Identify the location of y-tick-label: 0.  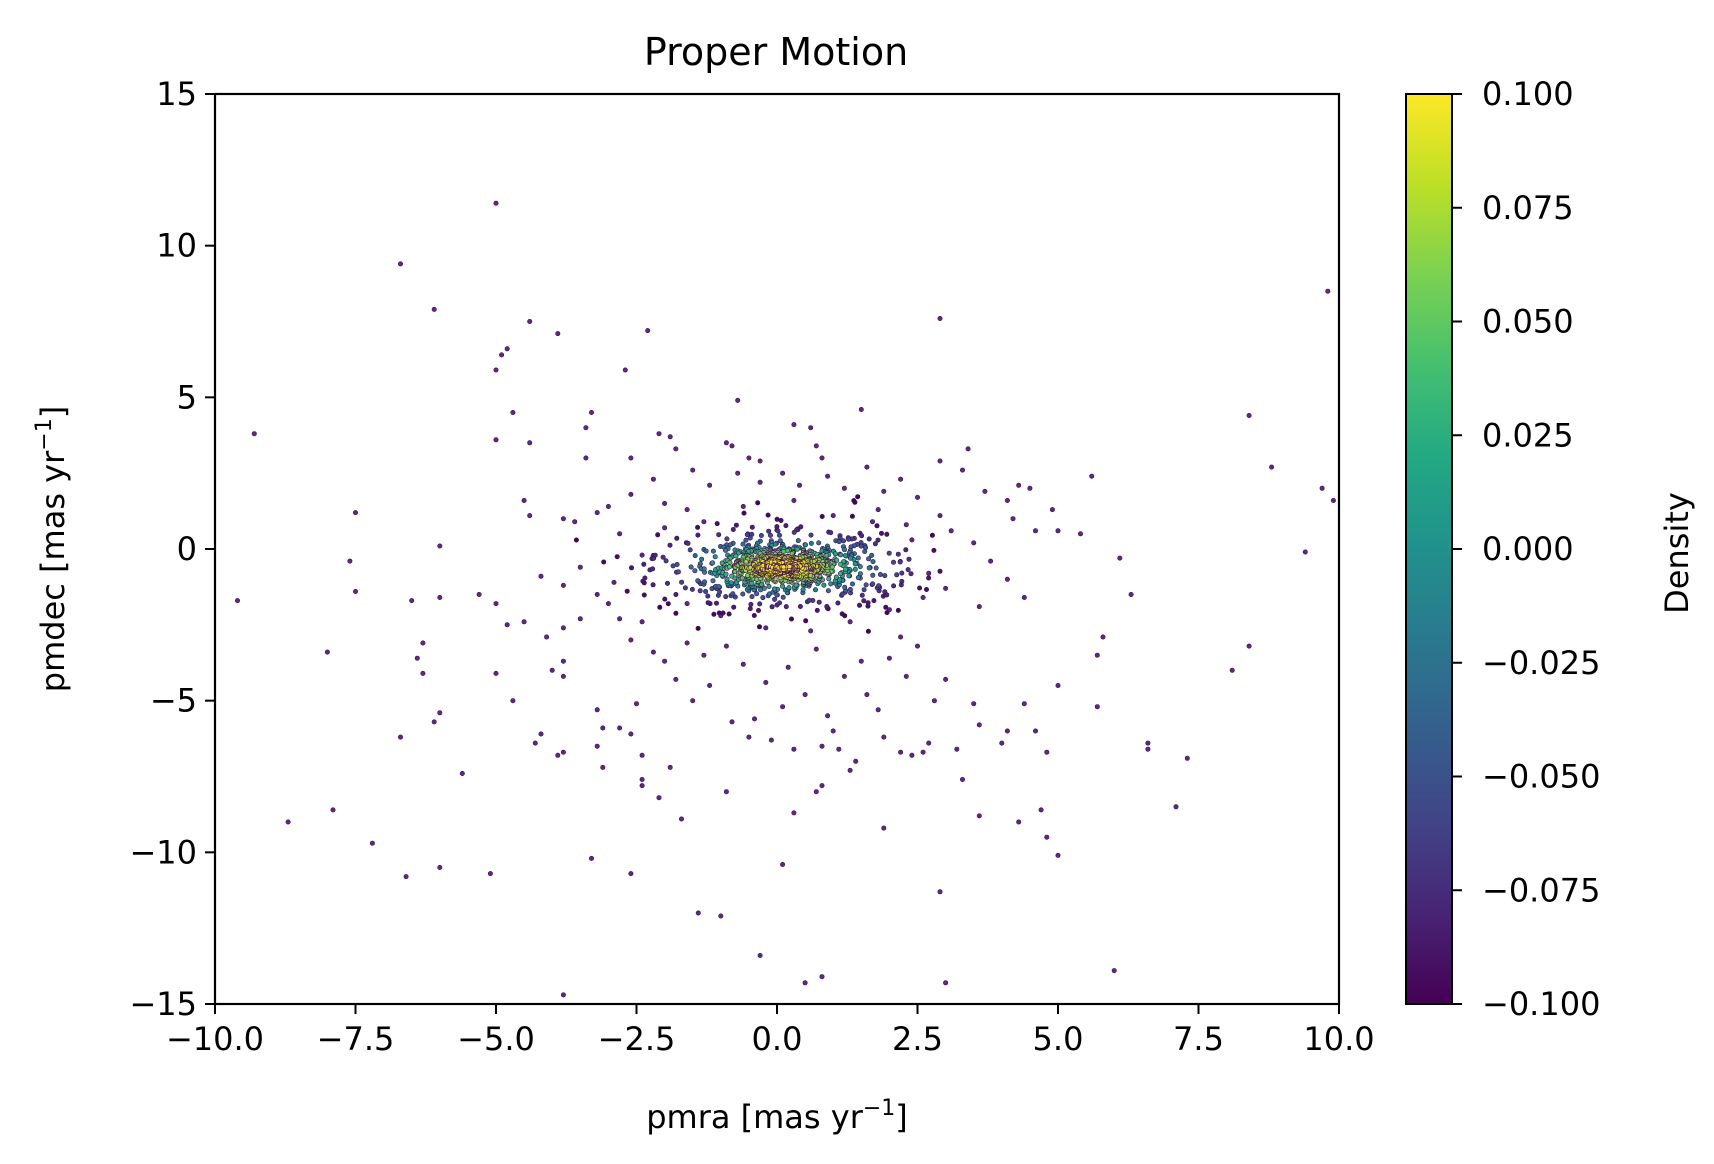
(187, 549).